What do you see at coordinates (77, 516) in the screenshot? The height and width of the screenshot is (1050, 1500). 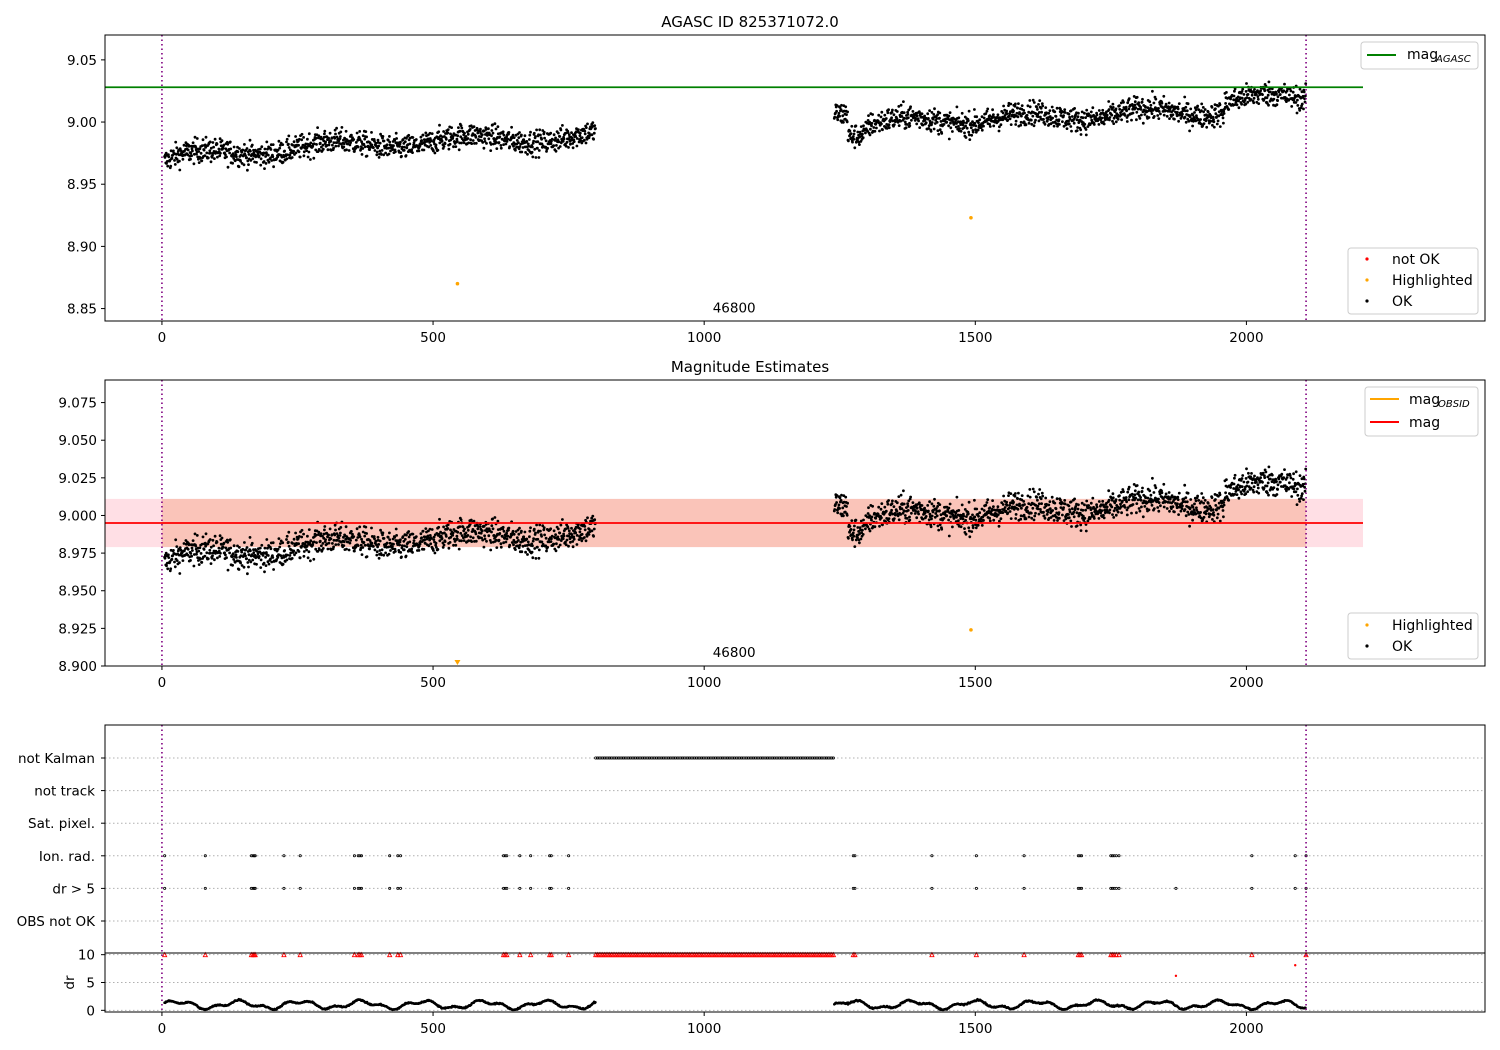 I see `y-tick-label: 9.000` at bounding box center [77, 516].